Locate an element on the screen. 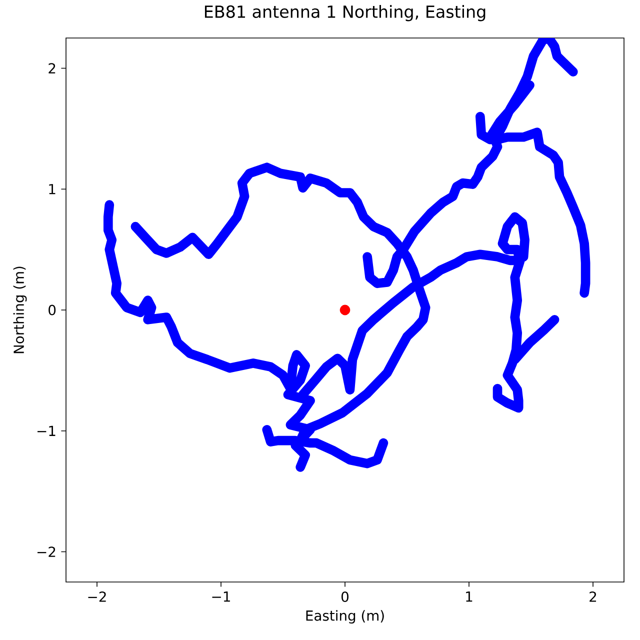 The width and height of the screenshot is (640, 640). x-tick-label: 2 is located at coordinates (593, 597).